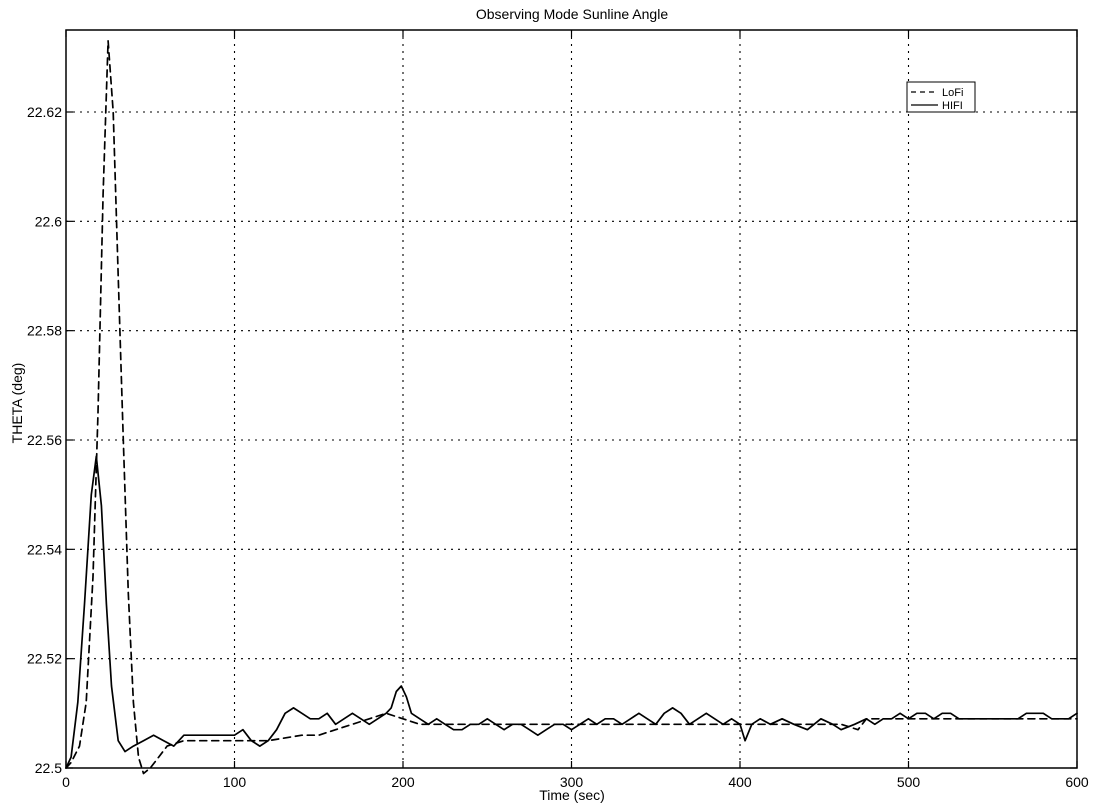 The width and height of the screenshot is (1096, 804). What do you see at coordinates (952, 93) in the screenshot?
I see `legend-label-lofi: LoFi` at bounding box center [952, 93].